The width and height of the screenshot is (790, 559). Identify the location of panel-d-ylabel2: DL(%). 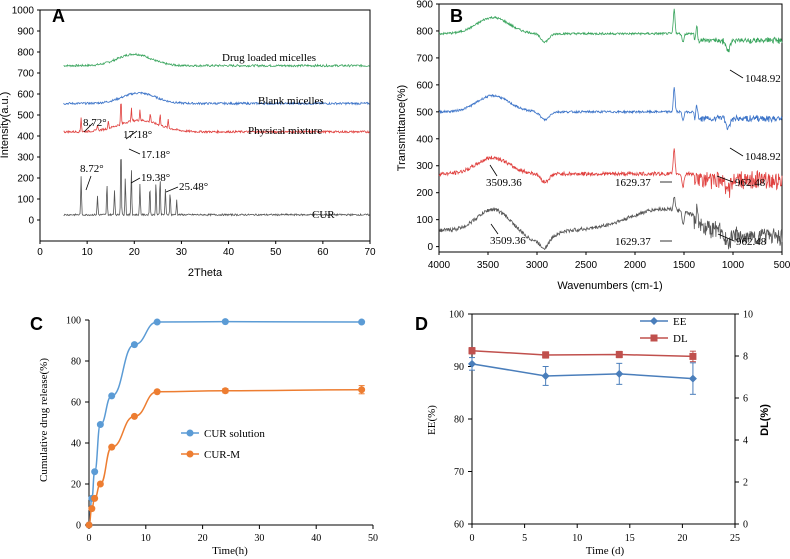
(765, 420).